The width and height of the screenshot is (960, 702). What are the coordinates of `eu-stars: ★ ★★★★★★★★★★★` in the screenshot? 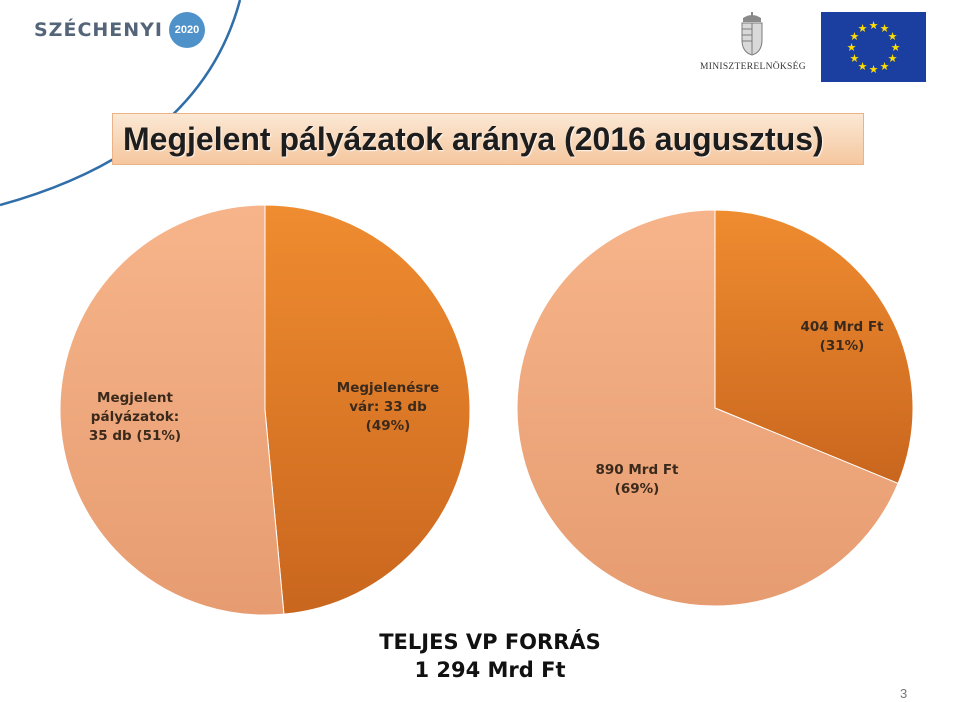 It's located at (874, 48).